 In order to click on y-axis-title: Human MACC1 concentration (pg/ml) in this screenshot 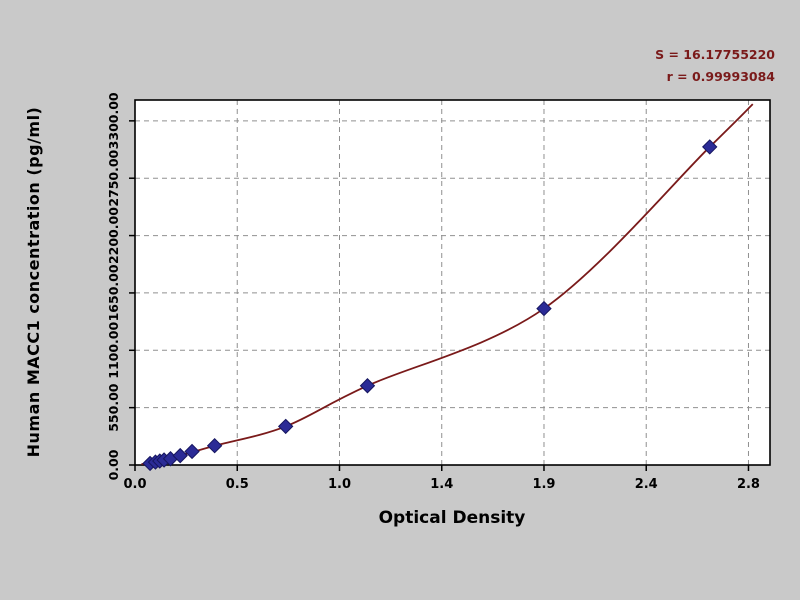, I will do `click(33, 282)`.